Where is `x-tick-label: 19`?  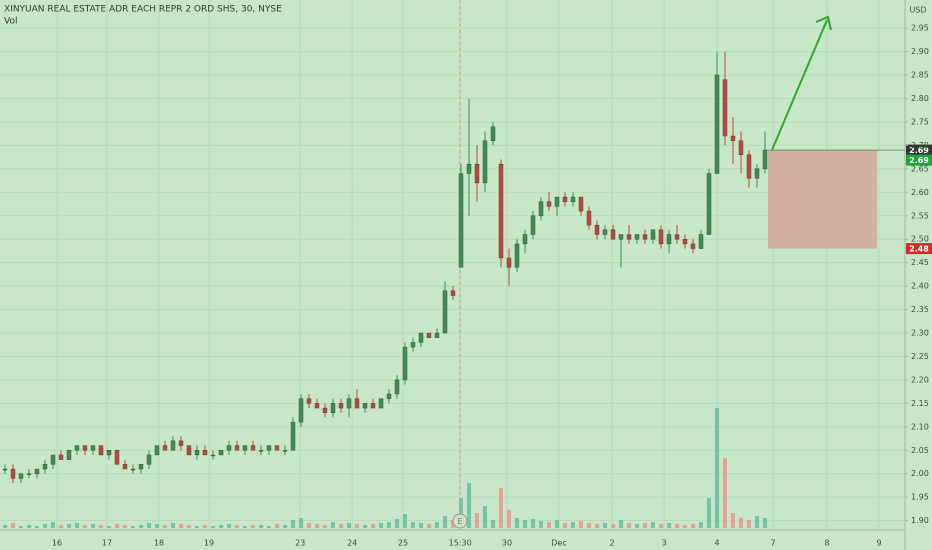
x-tick-label: 19 is located at coordinates (209, 543).